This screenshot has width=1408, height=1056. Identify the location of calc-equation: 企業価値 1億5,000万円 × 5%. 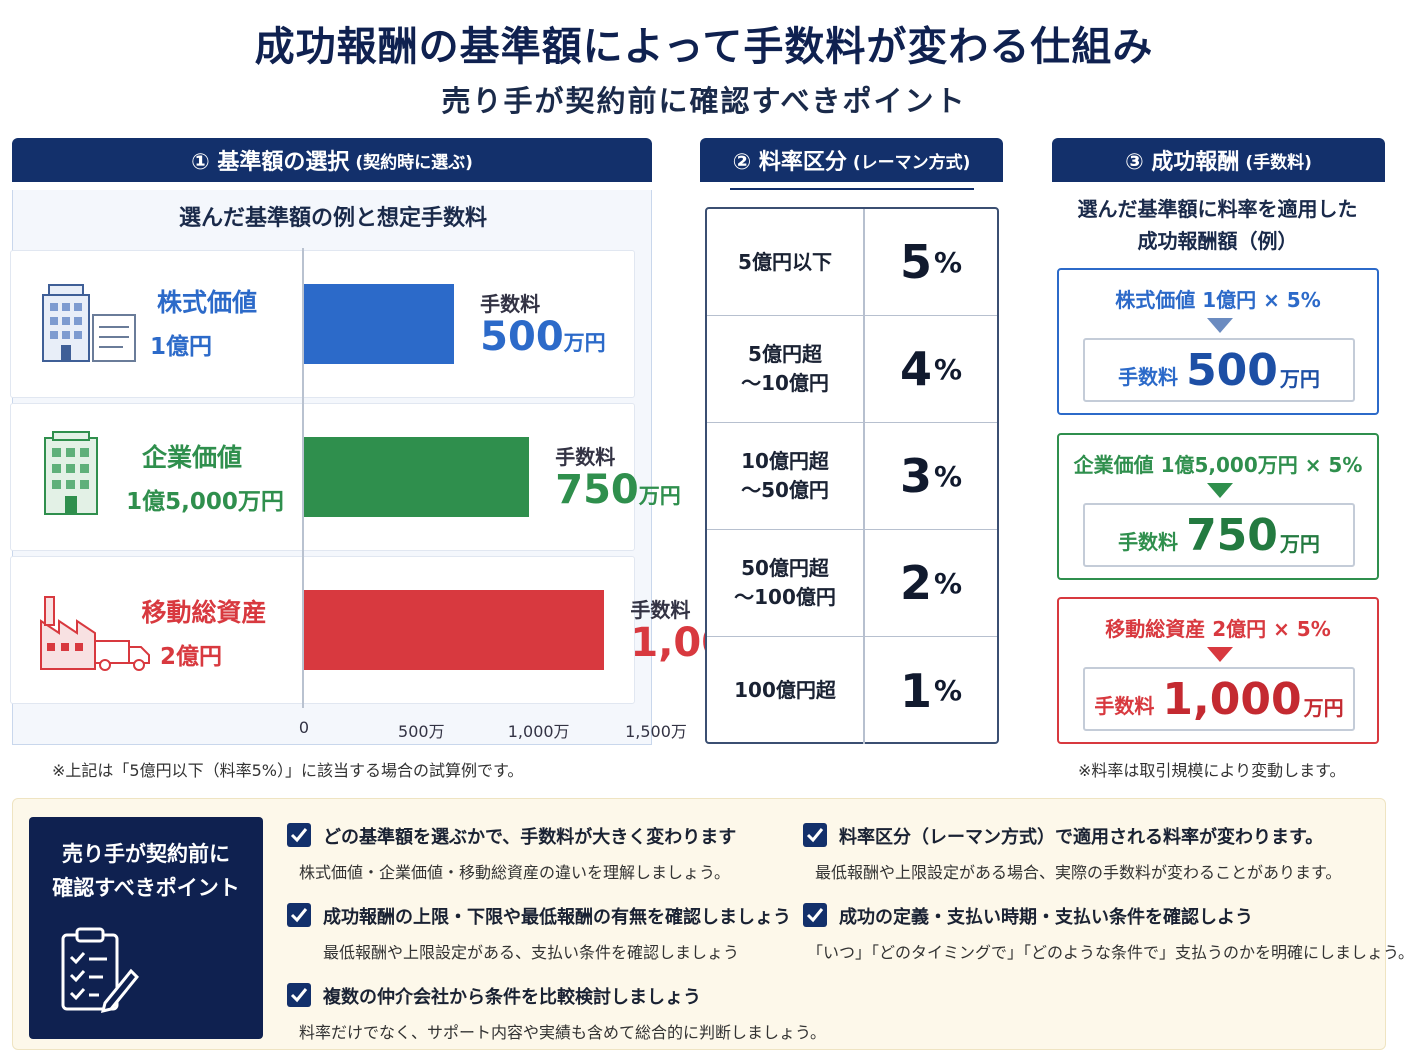
(1218, 465).